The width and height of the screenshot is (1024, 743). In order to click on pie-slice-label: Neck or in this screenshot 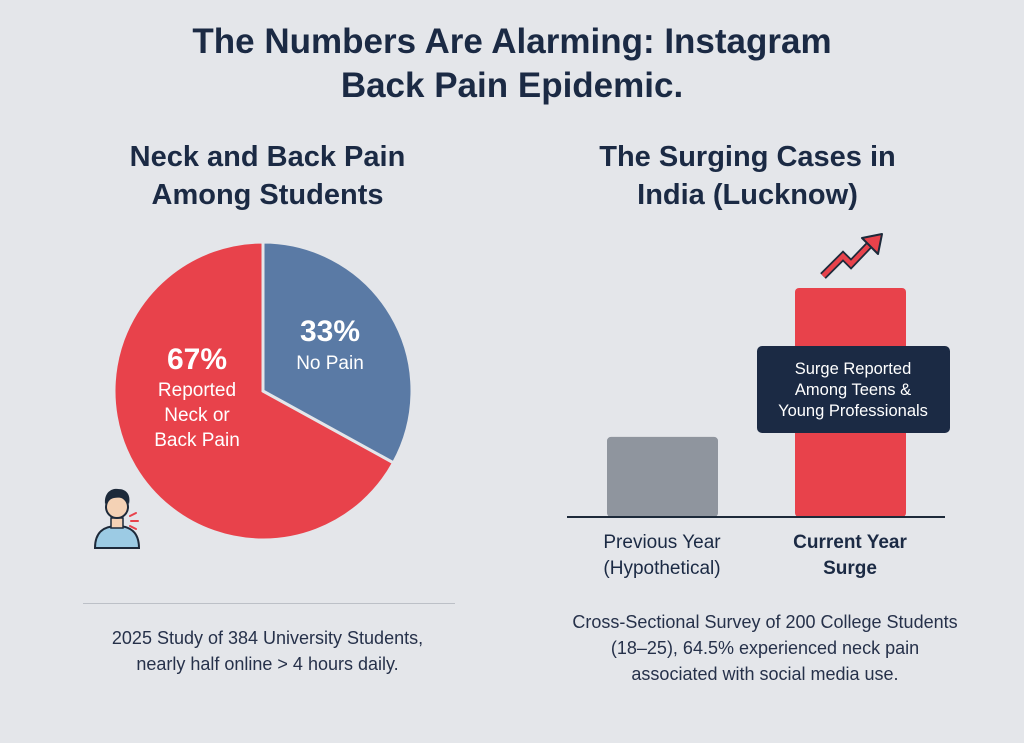, I will do `click(197, 415)`.